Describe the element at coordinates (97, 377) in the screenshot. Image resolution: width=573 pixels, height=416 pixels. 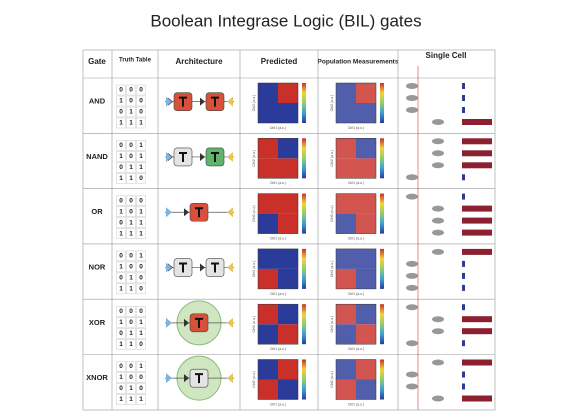
I see `gate-name: XNOR` at that location.